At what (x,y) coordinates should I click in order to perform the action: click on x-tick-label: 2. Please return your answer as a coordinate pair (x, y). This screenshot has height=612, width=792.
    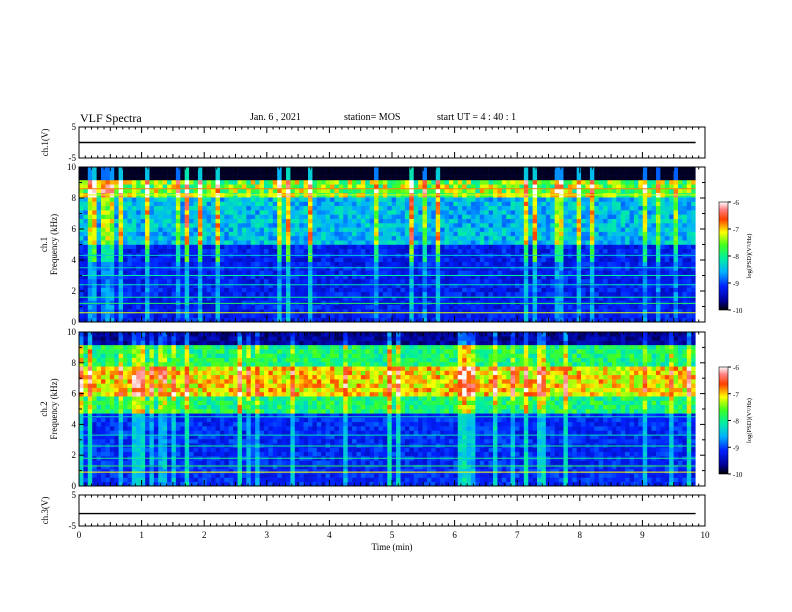
    Looking at the image, I should click on (204, 535).